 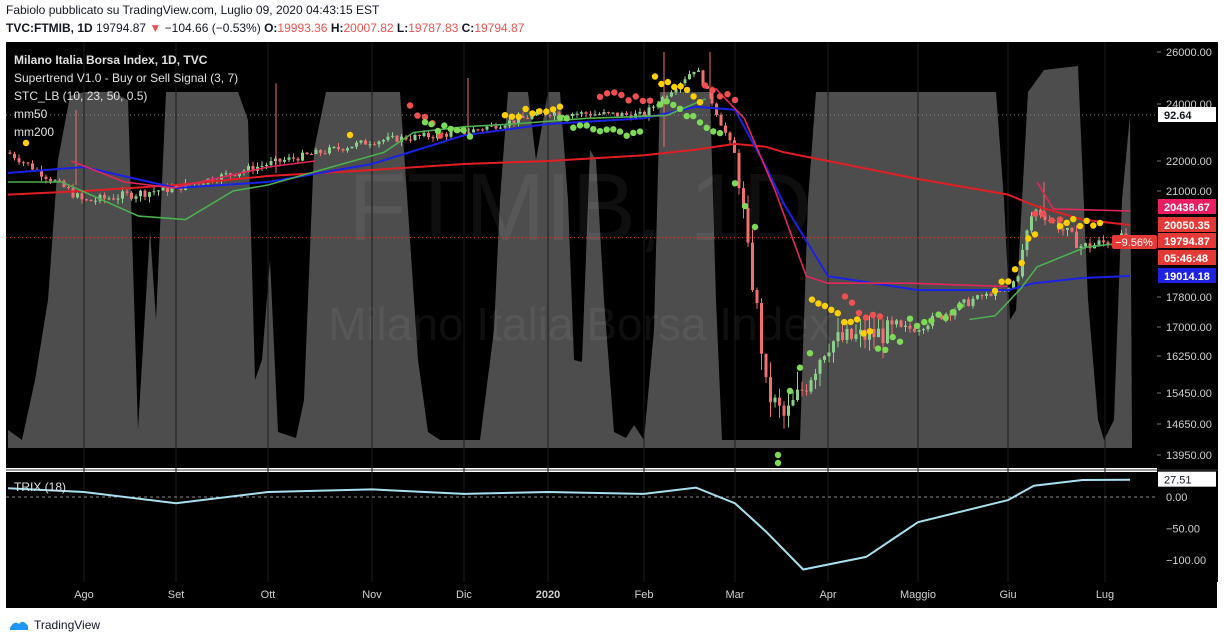 What do you see at coordinates (54, 625) in the screenshot?
I see `tradingview-footer: TradingView` at bounding box center [54, 625].